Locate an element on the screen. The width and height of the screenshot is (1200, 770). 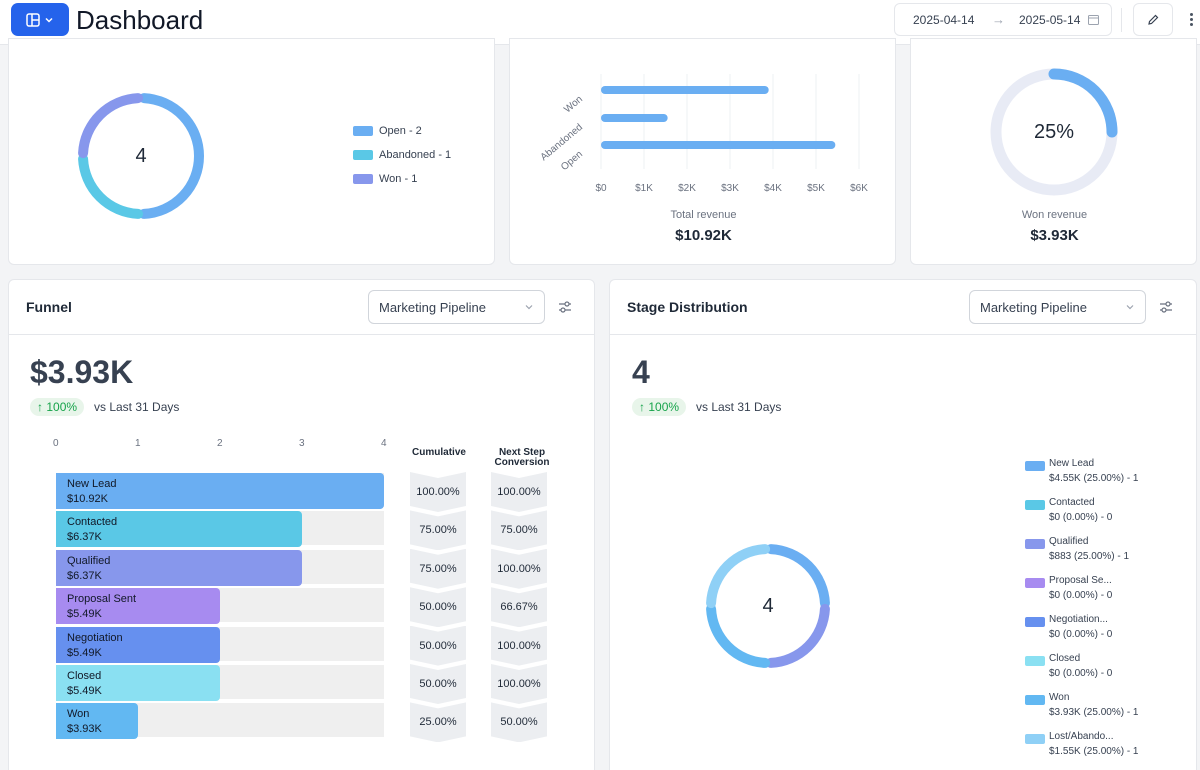
funnel-row: Negotiation $5.49K is located at coordinates (220, 644).